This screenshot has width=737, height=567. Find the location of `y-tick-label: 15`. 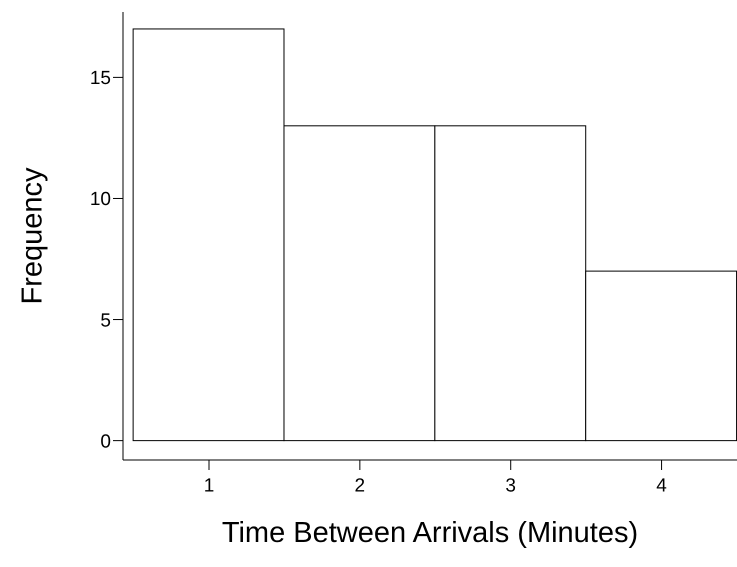

y-tick-label: 15 is located at coordinates (100, 79).